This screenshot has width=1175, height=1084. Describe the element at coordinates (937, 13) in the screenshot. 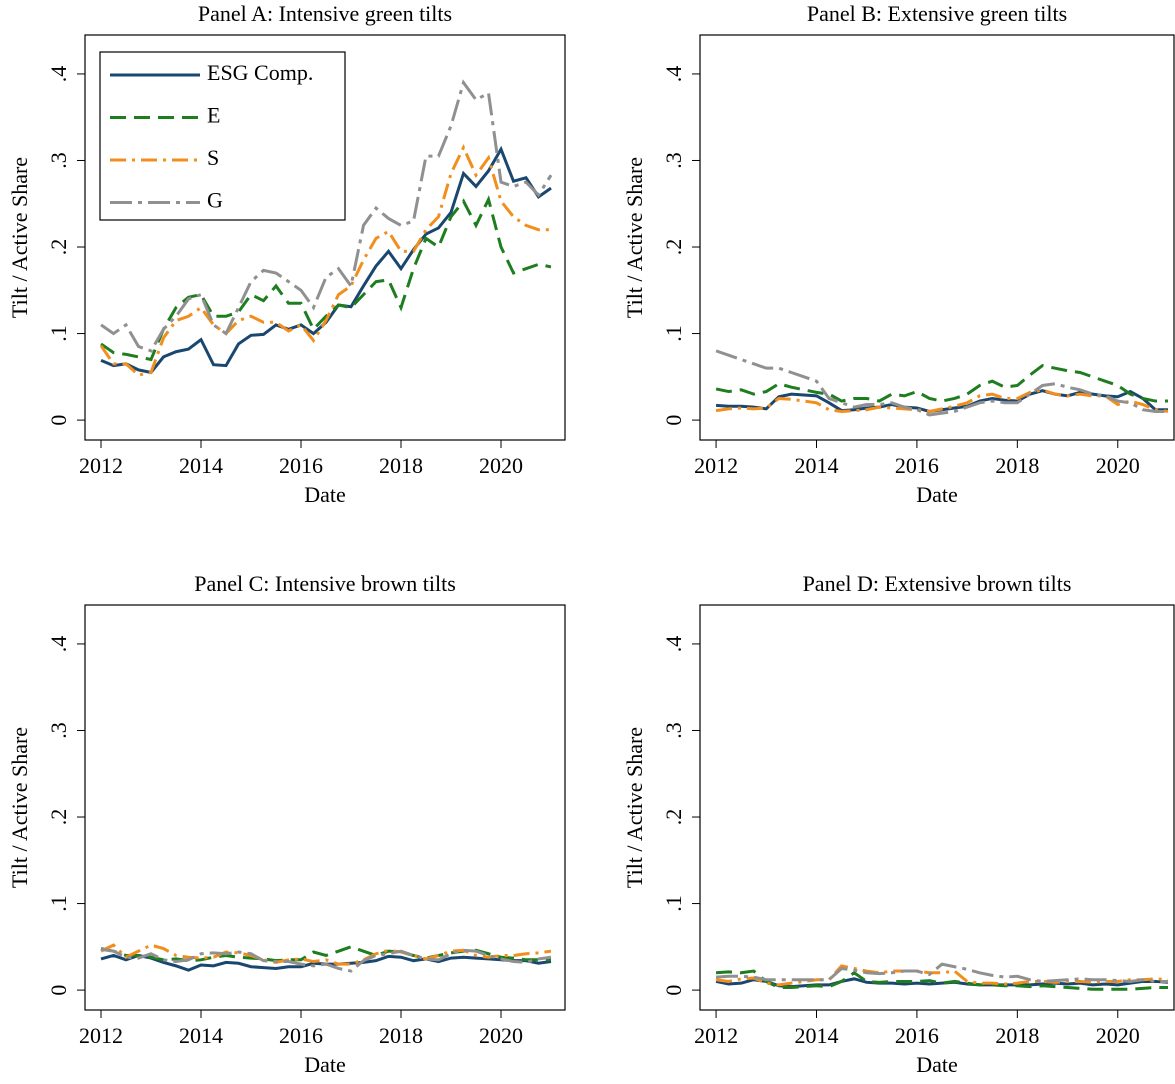

I see `panel-title: Panel B: Extensive green tilts` at that location.